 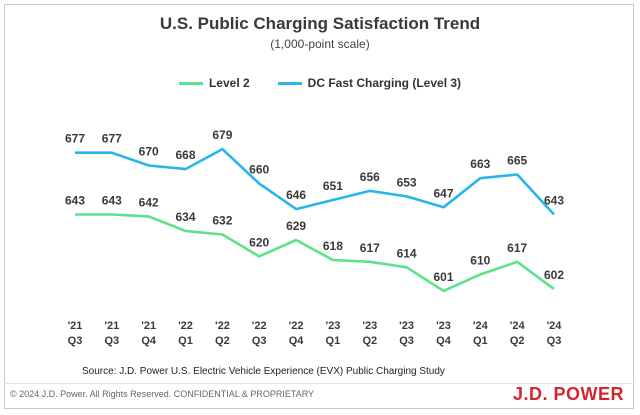 What do you see at coordinates (517, 161) in the screenshot?
I see `data-label-s1-12: 665` at bounding box center [517, 161].